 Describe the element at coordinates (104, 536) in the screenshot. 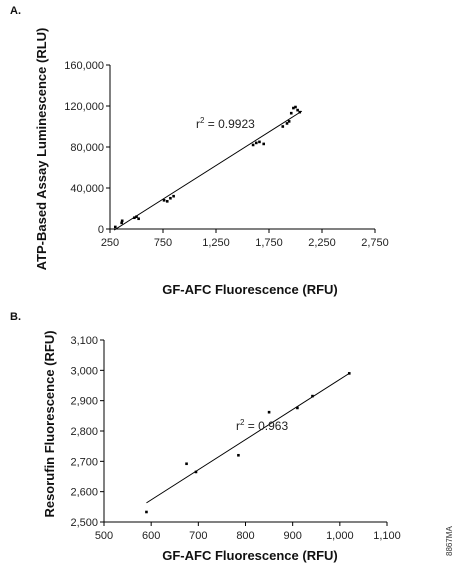

I see `panel-b-x-tick-label: 500` at that location.